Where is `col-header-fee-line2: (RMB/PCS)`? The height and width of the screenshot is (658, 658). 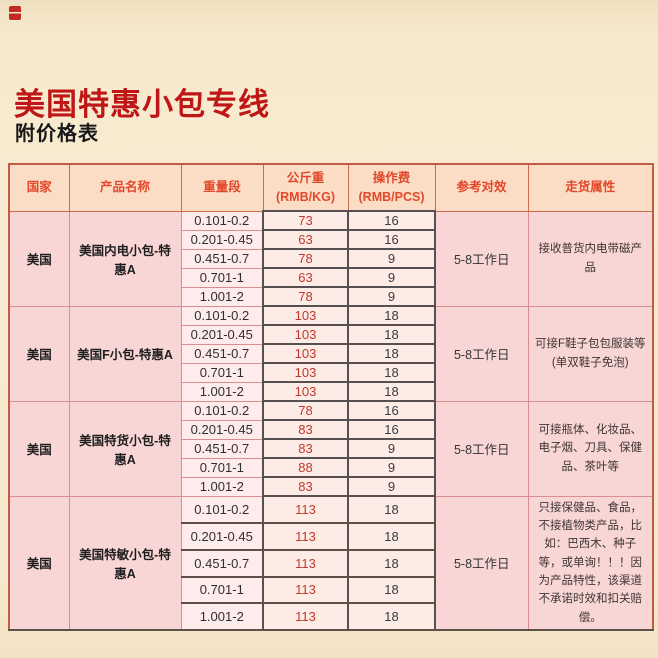 col-header-fee-line2: (RMB/PCS) is located at coordinates (391, 196).